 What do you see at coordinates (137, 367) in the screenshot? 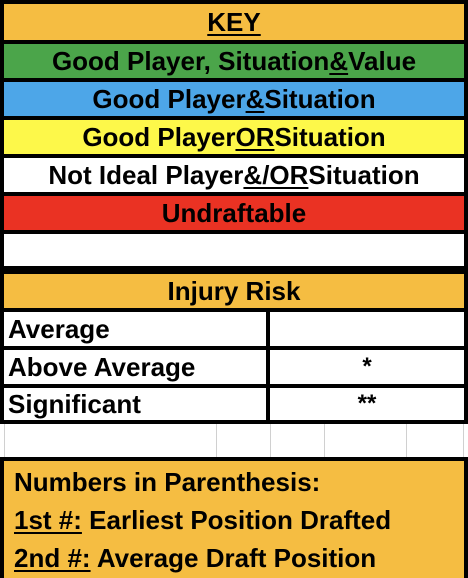
I see `injury-label: Above Average` at bounding box center [137, 367].